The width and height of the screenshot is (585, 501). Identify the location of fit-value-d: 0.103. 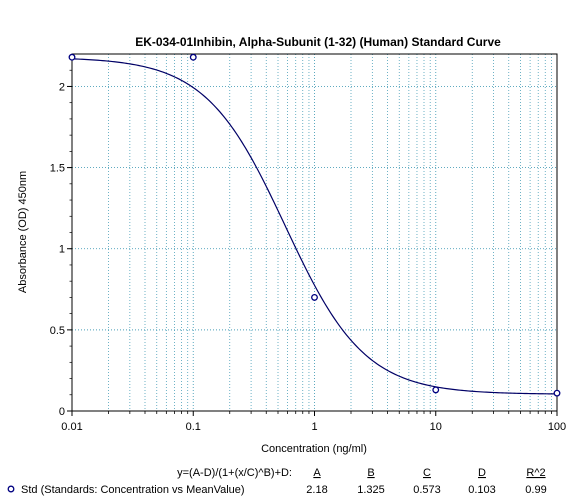
(482, 490).